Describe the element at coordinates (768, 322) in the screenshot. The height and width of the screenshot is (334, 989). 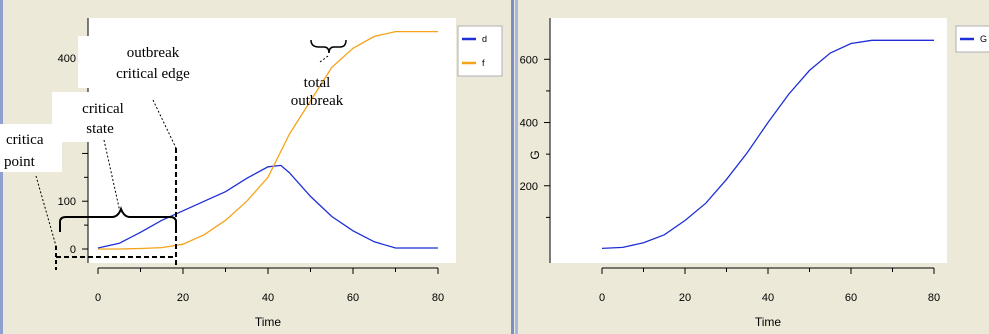
I see `right-x-axis-title: Time` at that location.